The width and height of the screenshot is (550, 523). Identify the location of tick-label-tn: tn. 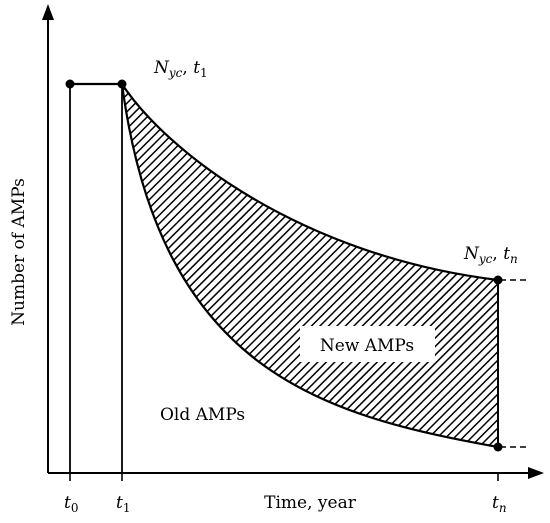
(499, 504).